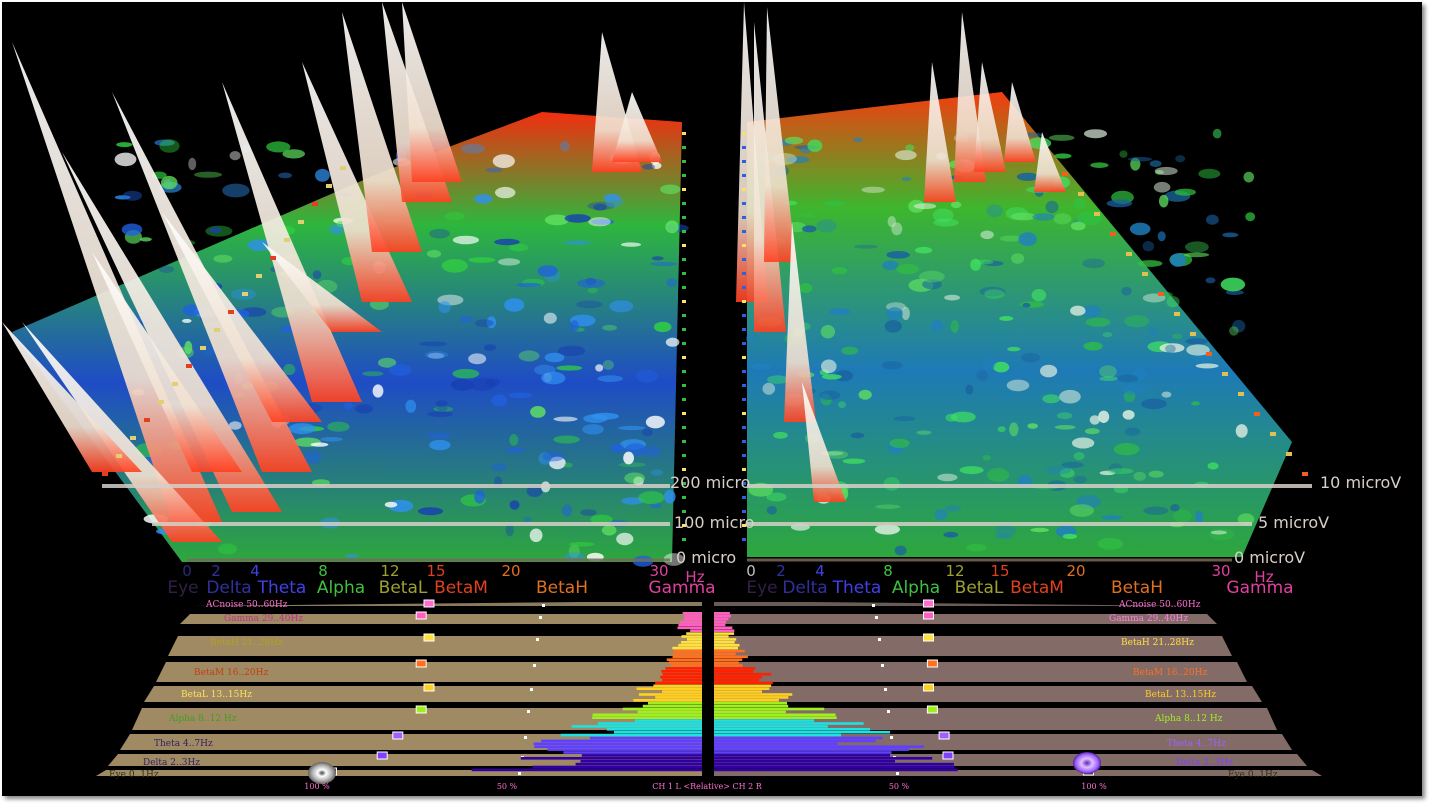 This screenshot has width=1436, height=810. Describe the element at coordinates (1076, 571) in the screenshot. I see `right-freq-tick: 20` at that location.